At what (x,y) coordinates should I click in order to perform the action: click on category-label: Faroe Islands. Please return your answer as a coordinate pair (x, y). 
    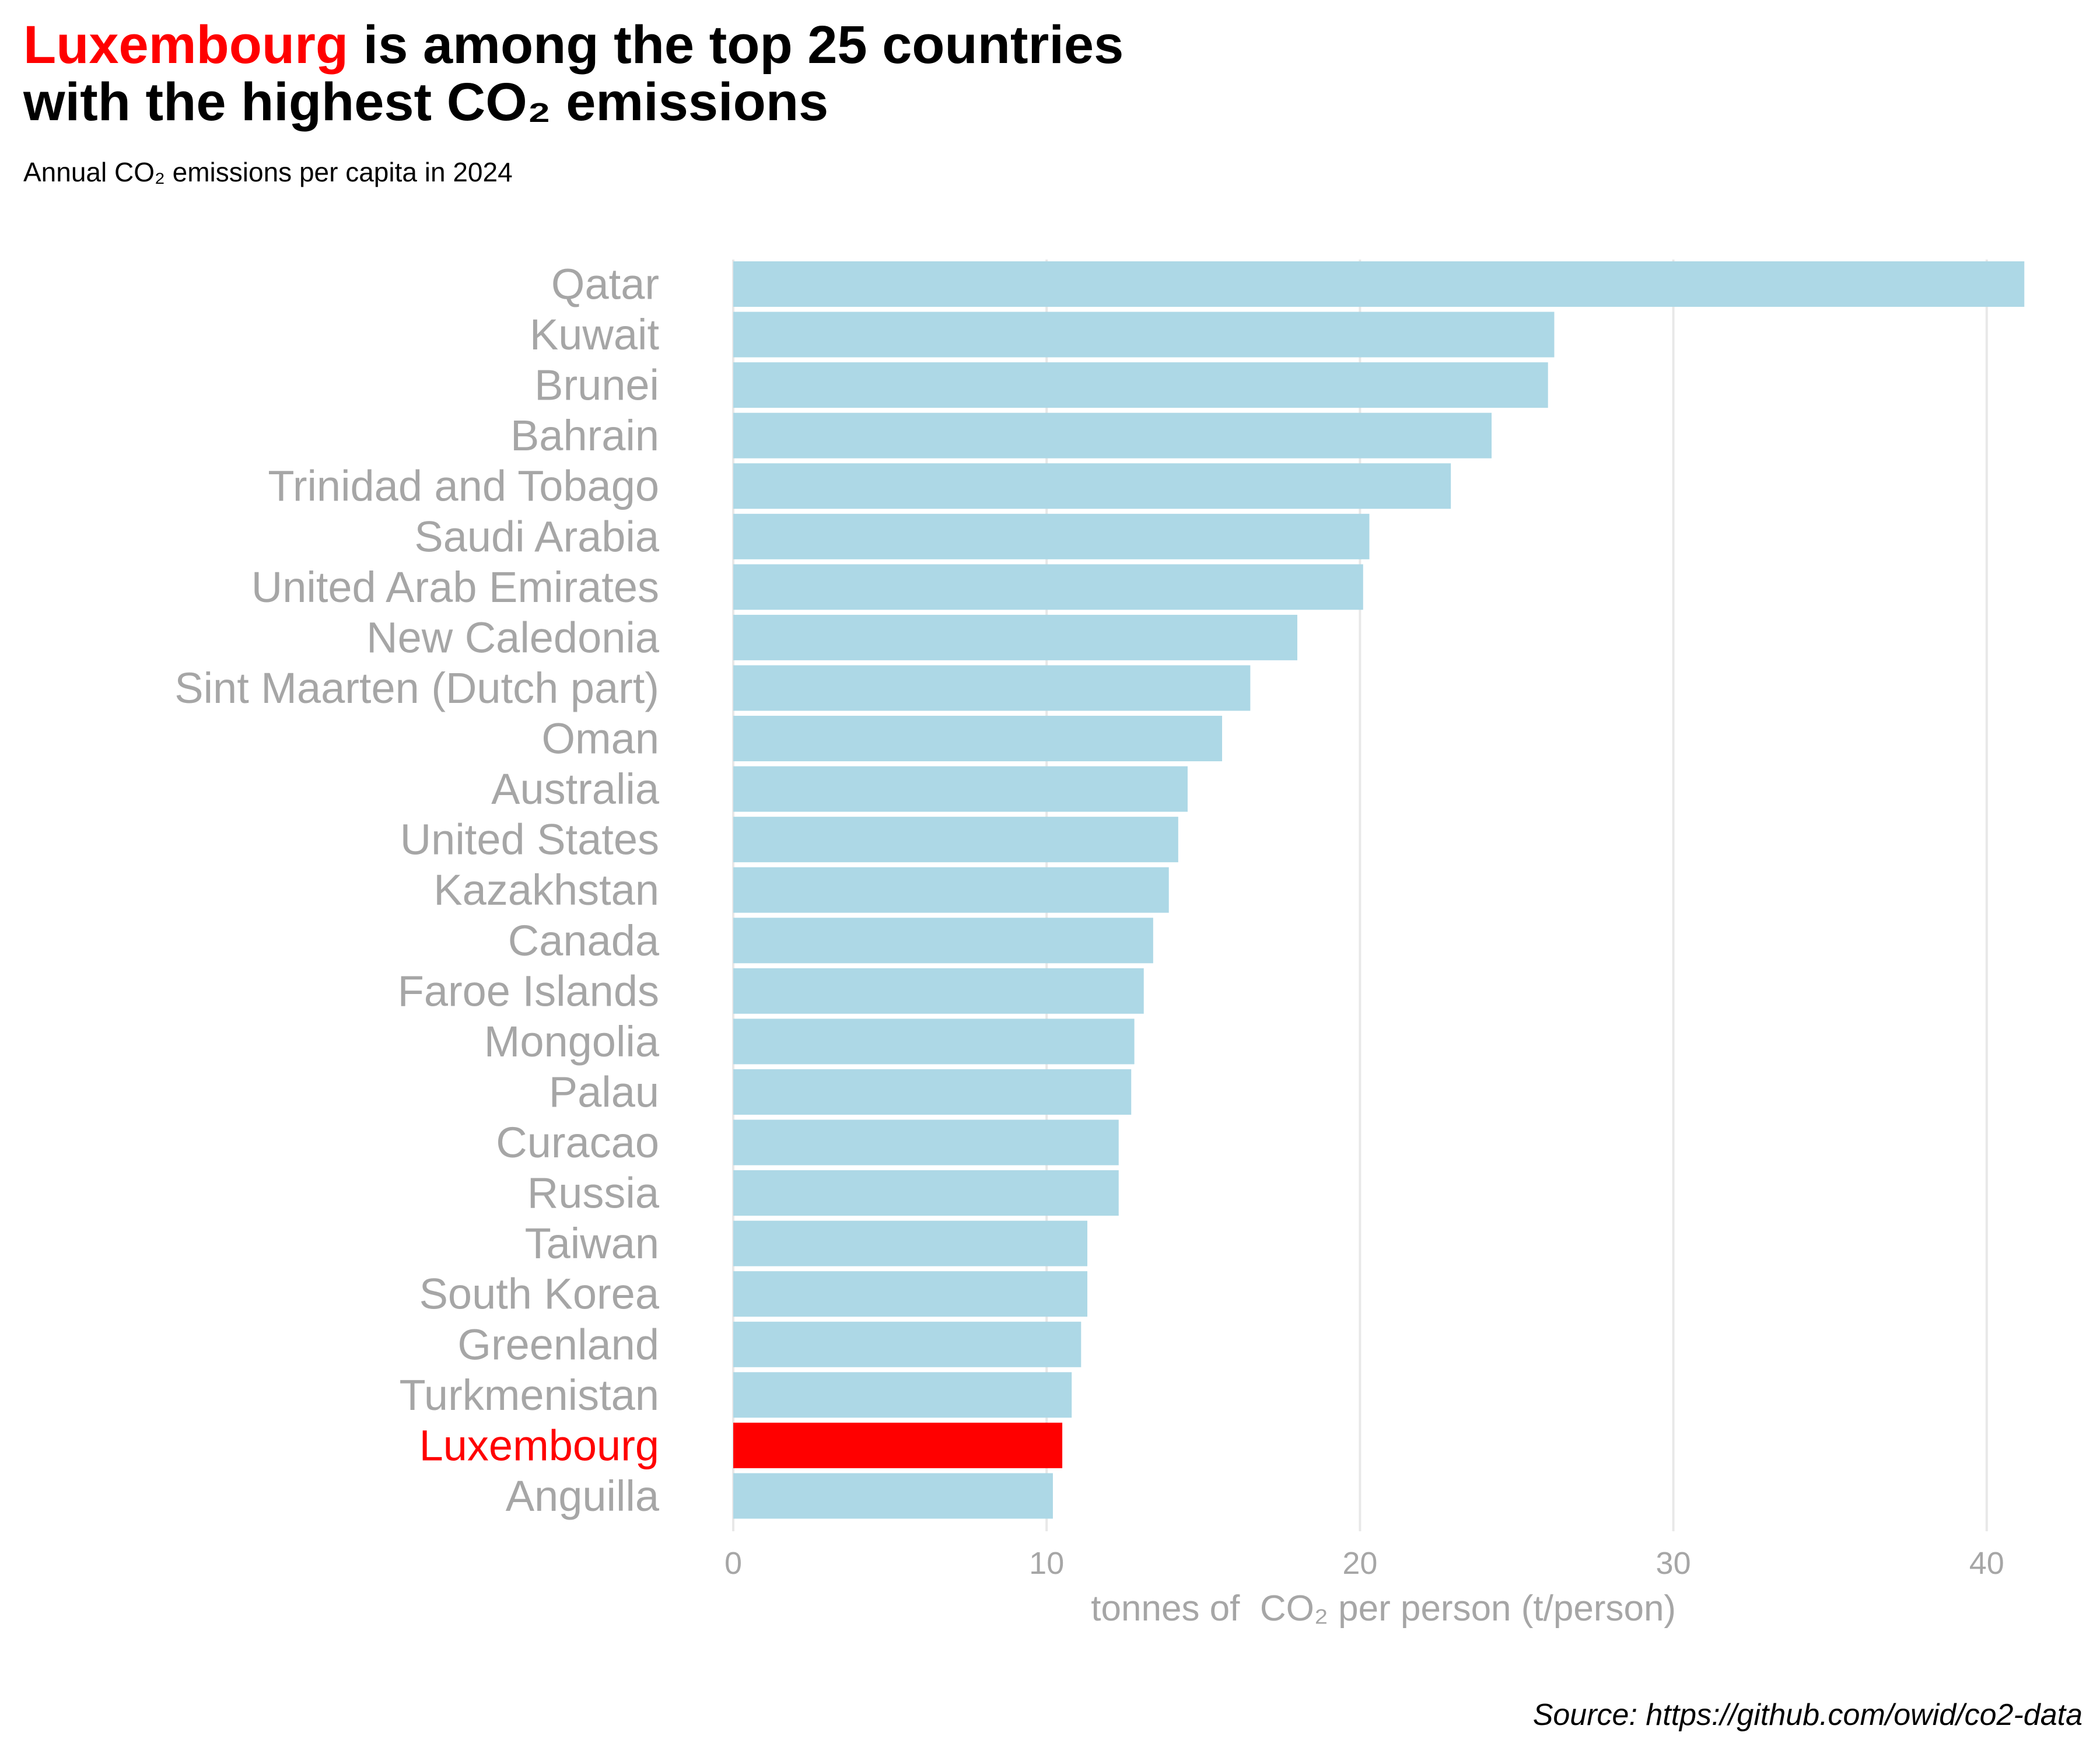
    Looking at the image, I should click on (528, 991).